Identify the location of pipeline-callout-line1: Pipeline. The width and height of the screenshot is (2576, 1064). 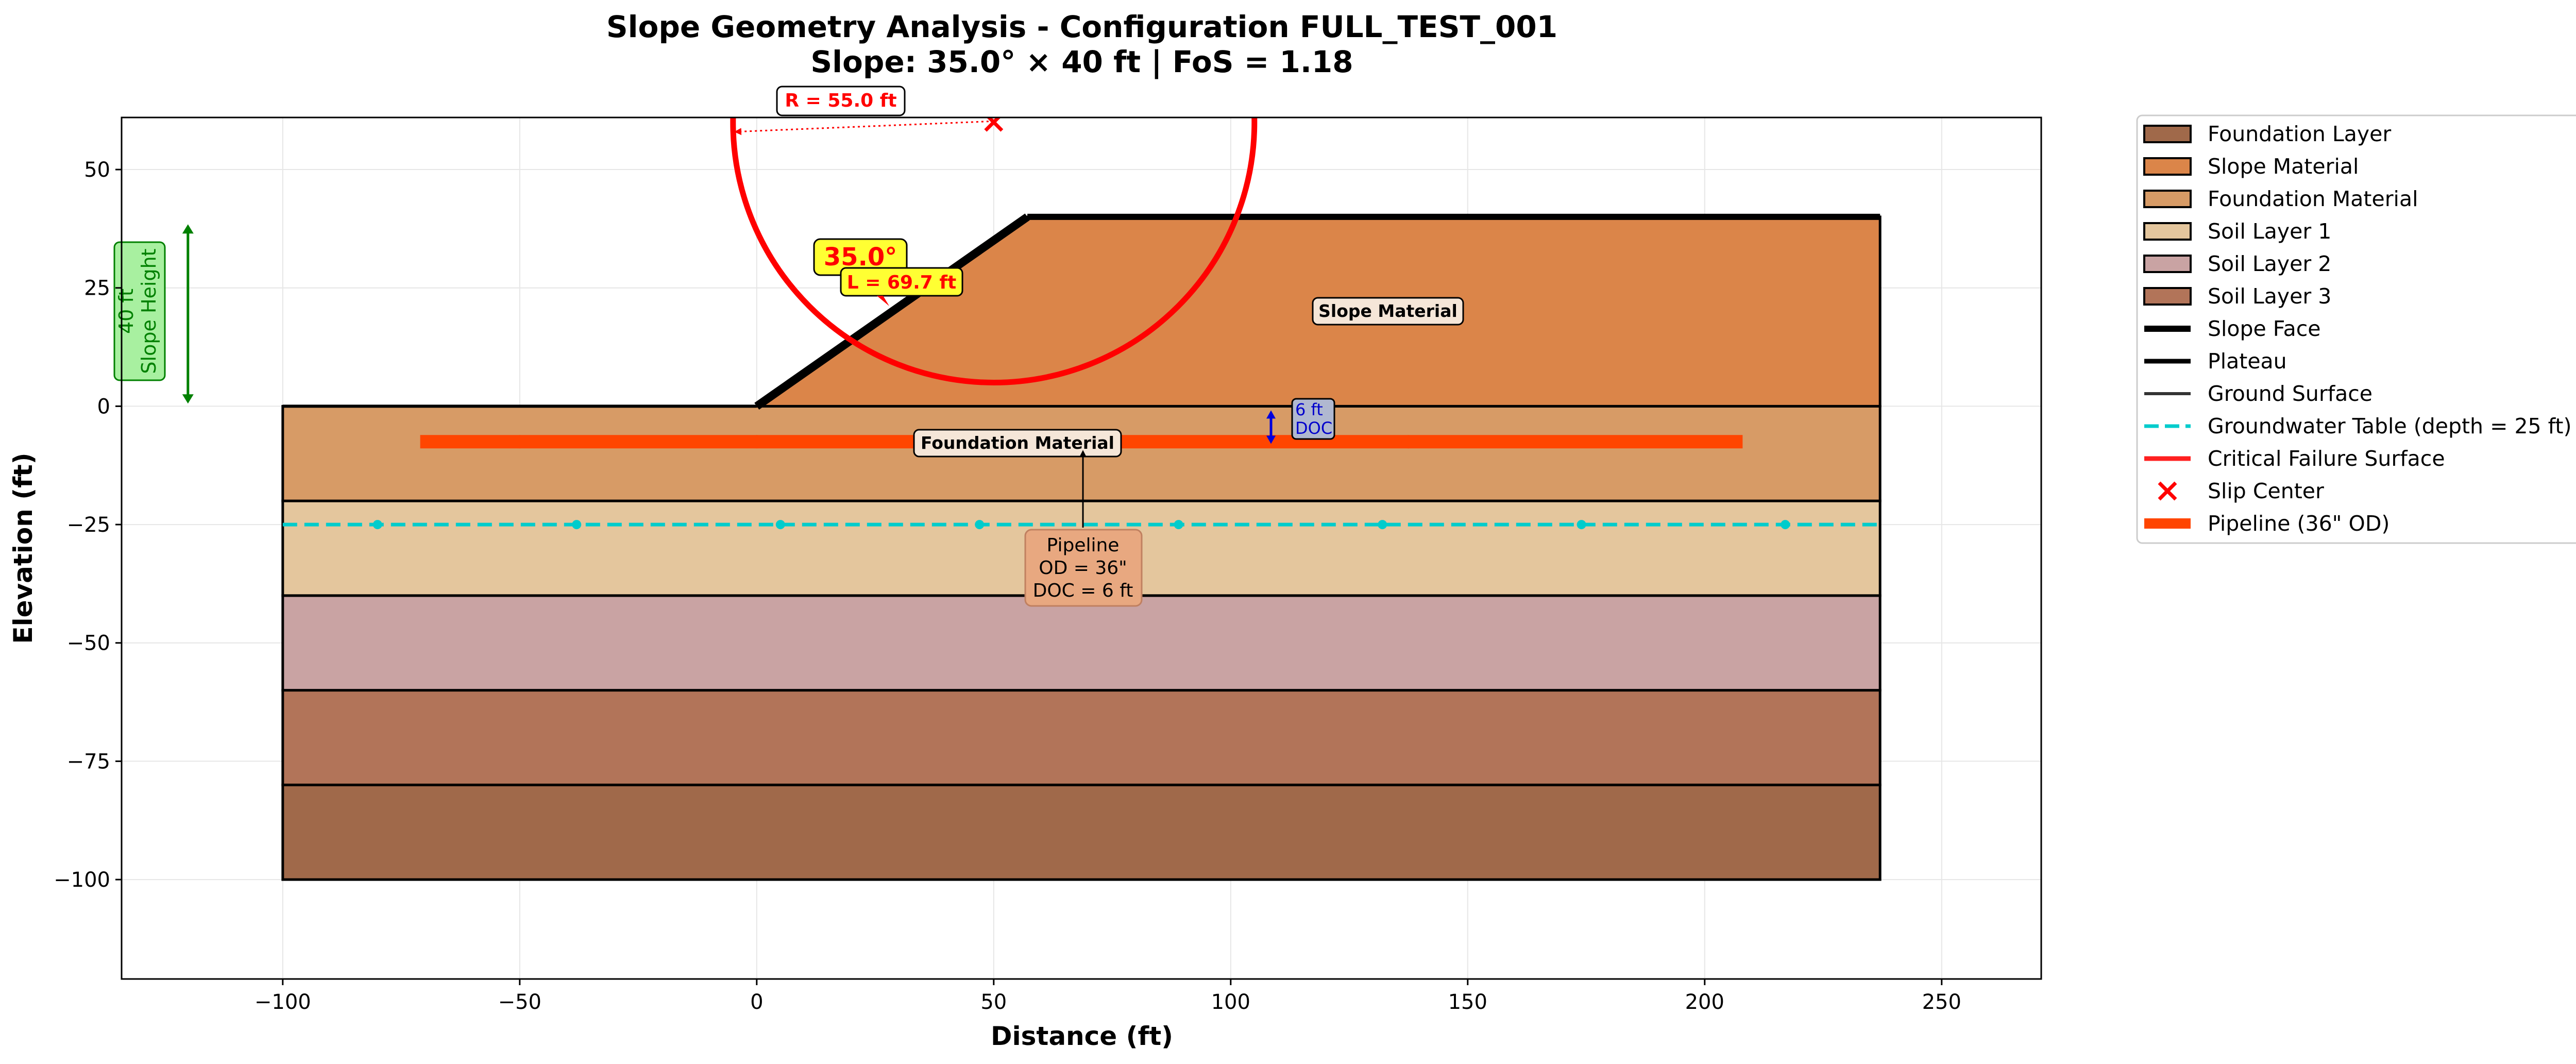
(1083, 545).